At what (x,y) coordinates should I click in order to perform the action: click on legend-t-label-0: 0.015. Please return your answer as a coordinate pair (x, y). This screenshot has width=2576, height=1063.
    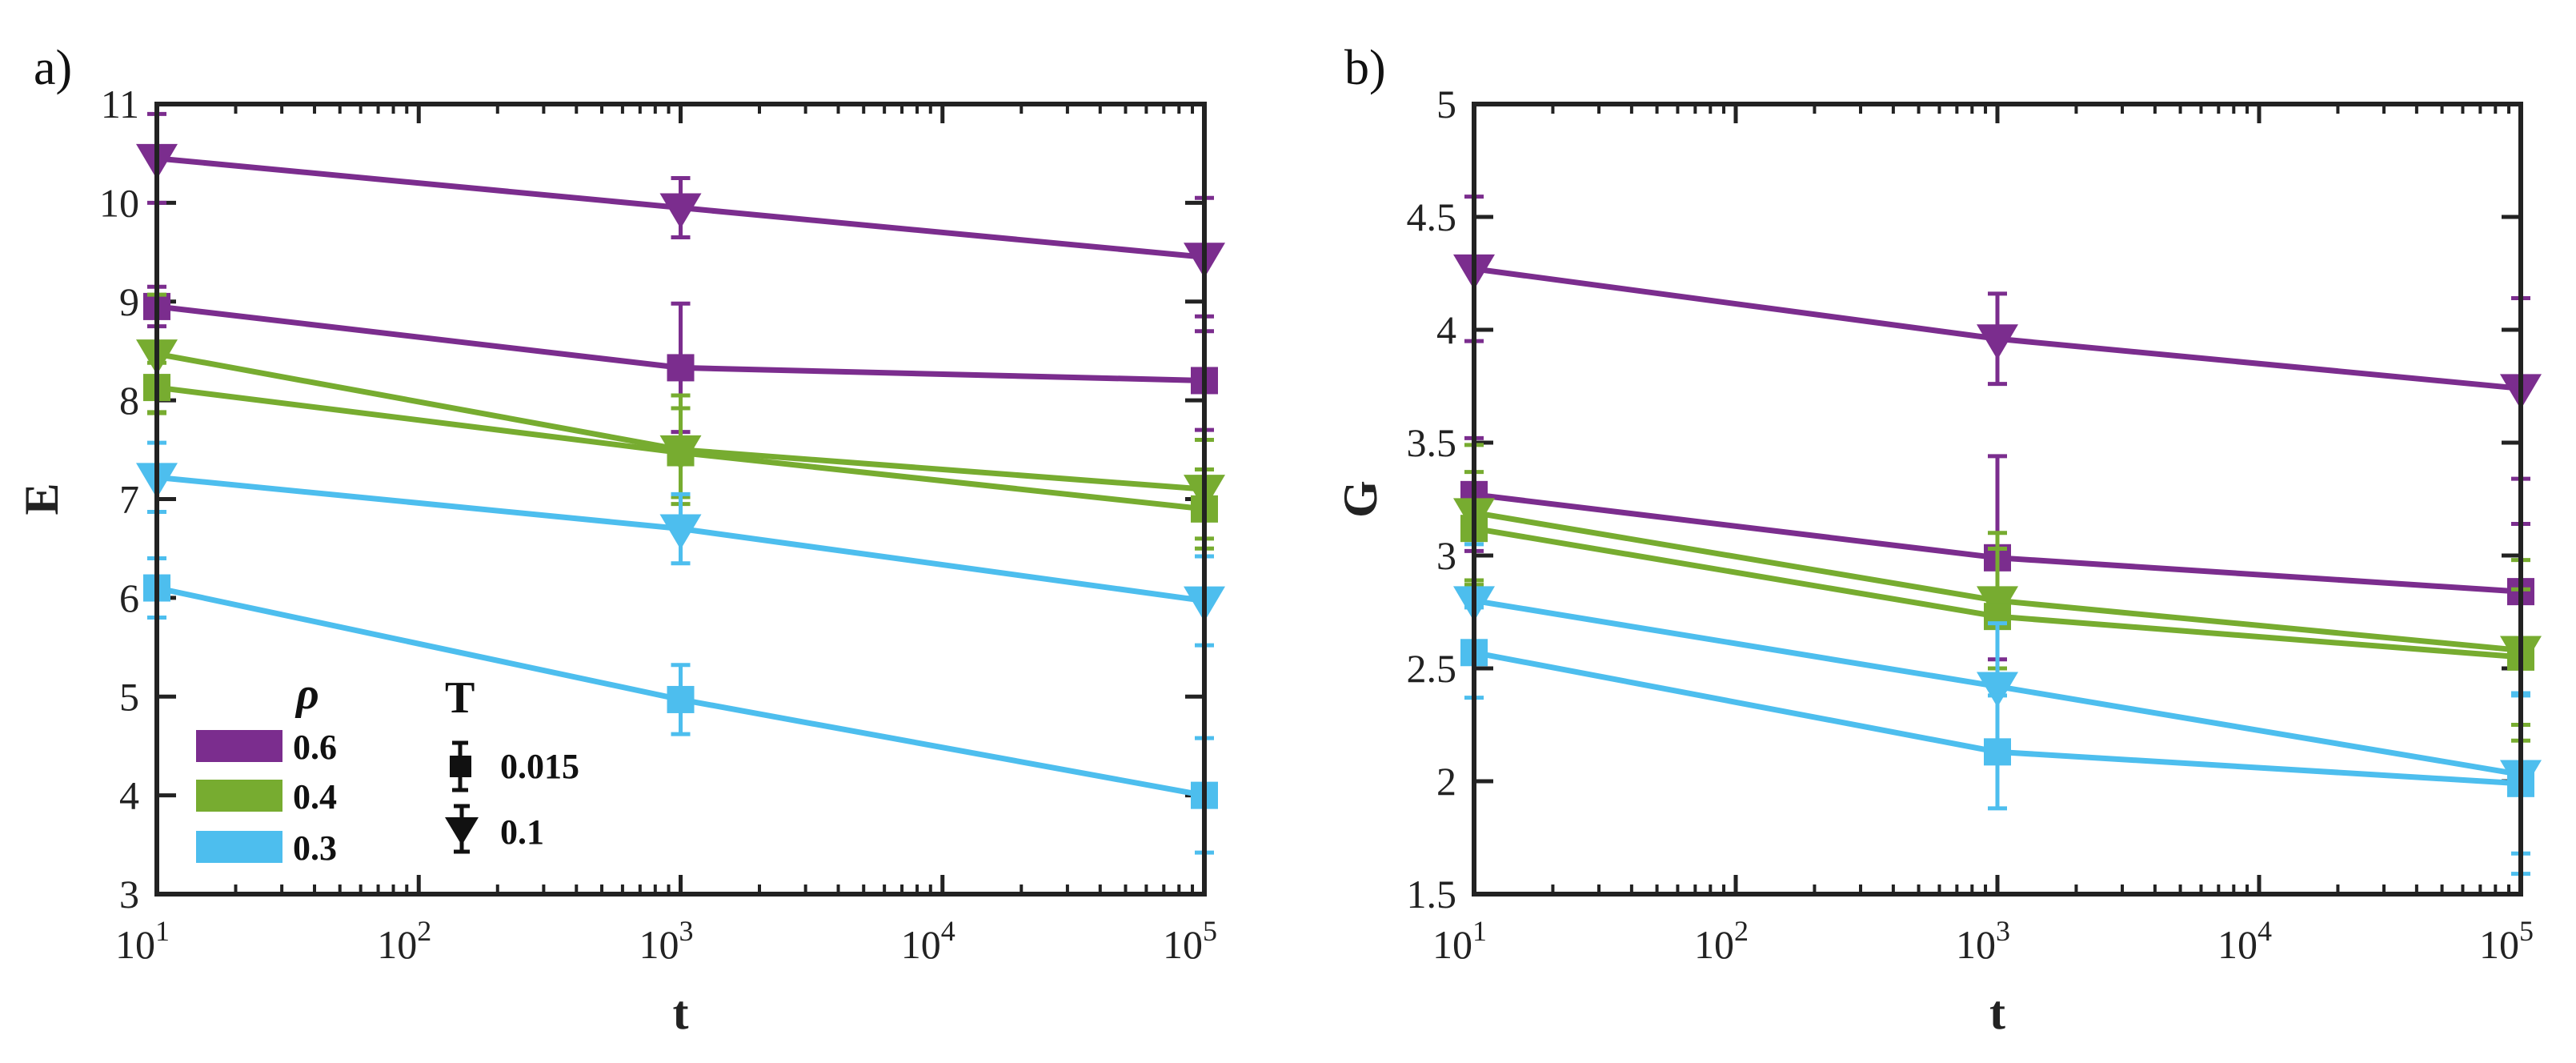
    Looking at the image, I should click on (539, 766).